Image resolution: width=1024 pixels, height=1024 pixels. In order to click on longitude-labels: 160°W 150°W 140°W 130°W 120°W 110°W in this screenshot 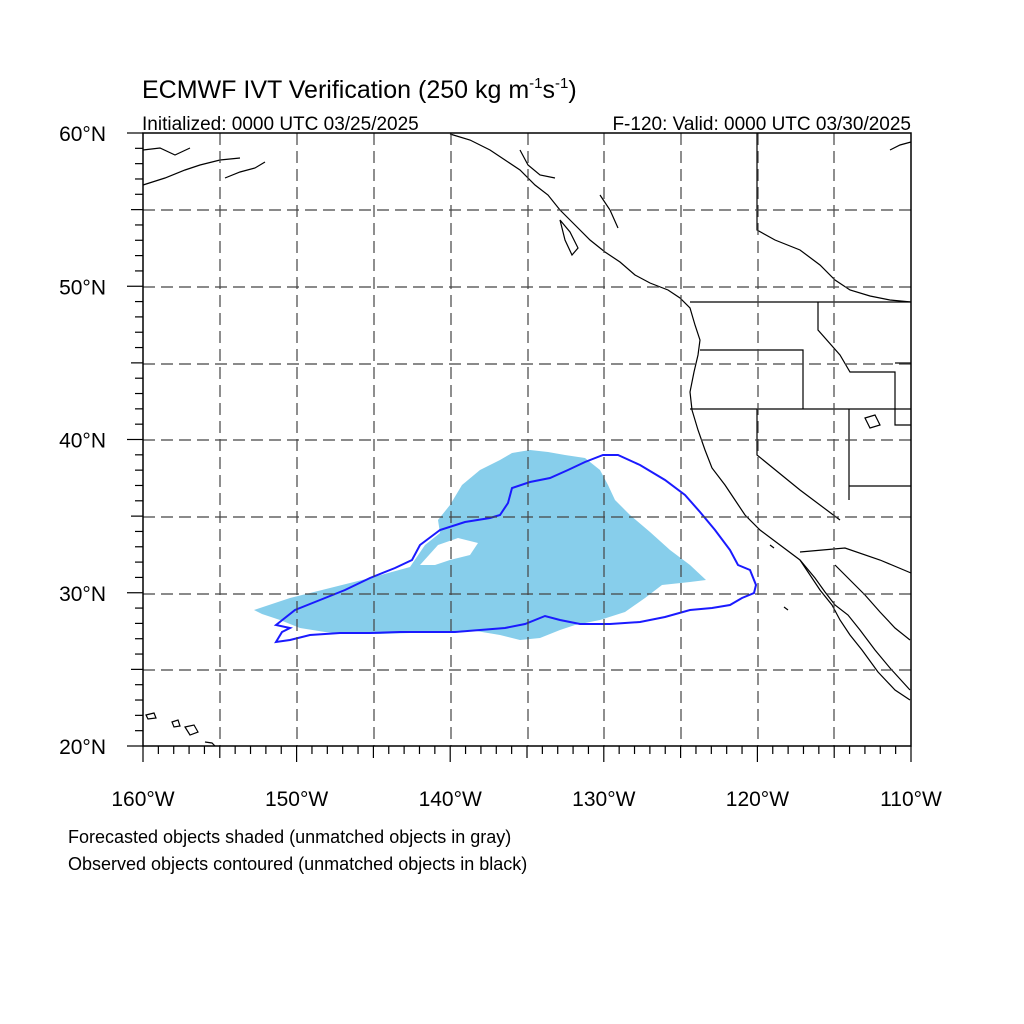, I will do `click(526, 799)`.